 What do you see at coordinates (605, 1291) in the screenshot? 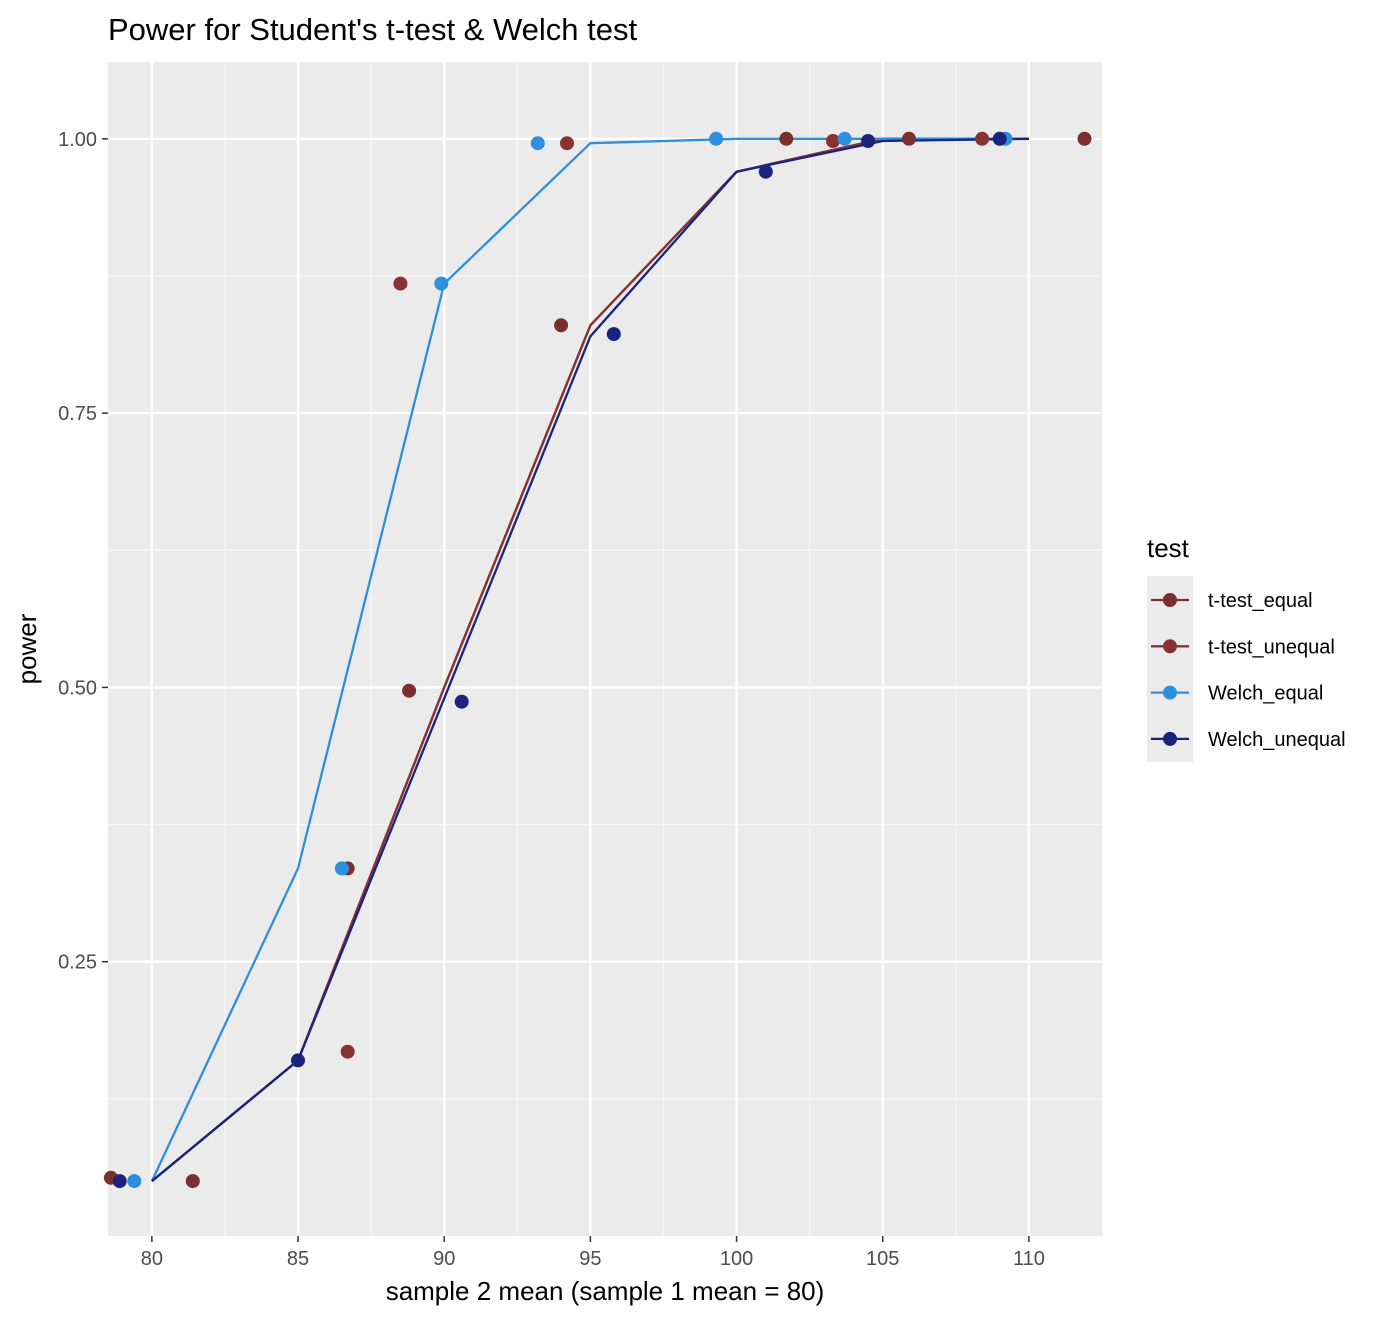
I see `x-axis-title: sample 2 mean (sample 1 mean = 80)` at bounding box center [605, 1291].